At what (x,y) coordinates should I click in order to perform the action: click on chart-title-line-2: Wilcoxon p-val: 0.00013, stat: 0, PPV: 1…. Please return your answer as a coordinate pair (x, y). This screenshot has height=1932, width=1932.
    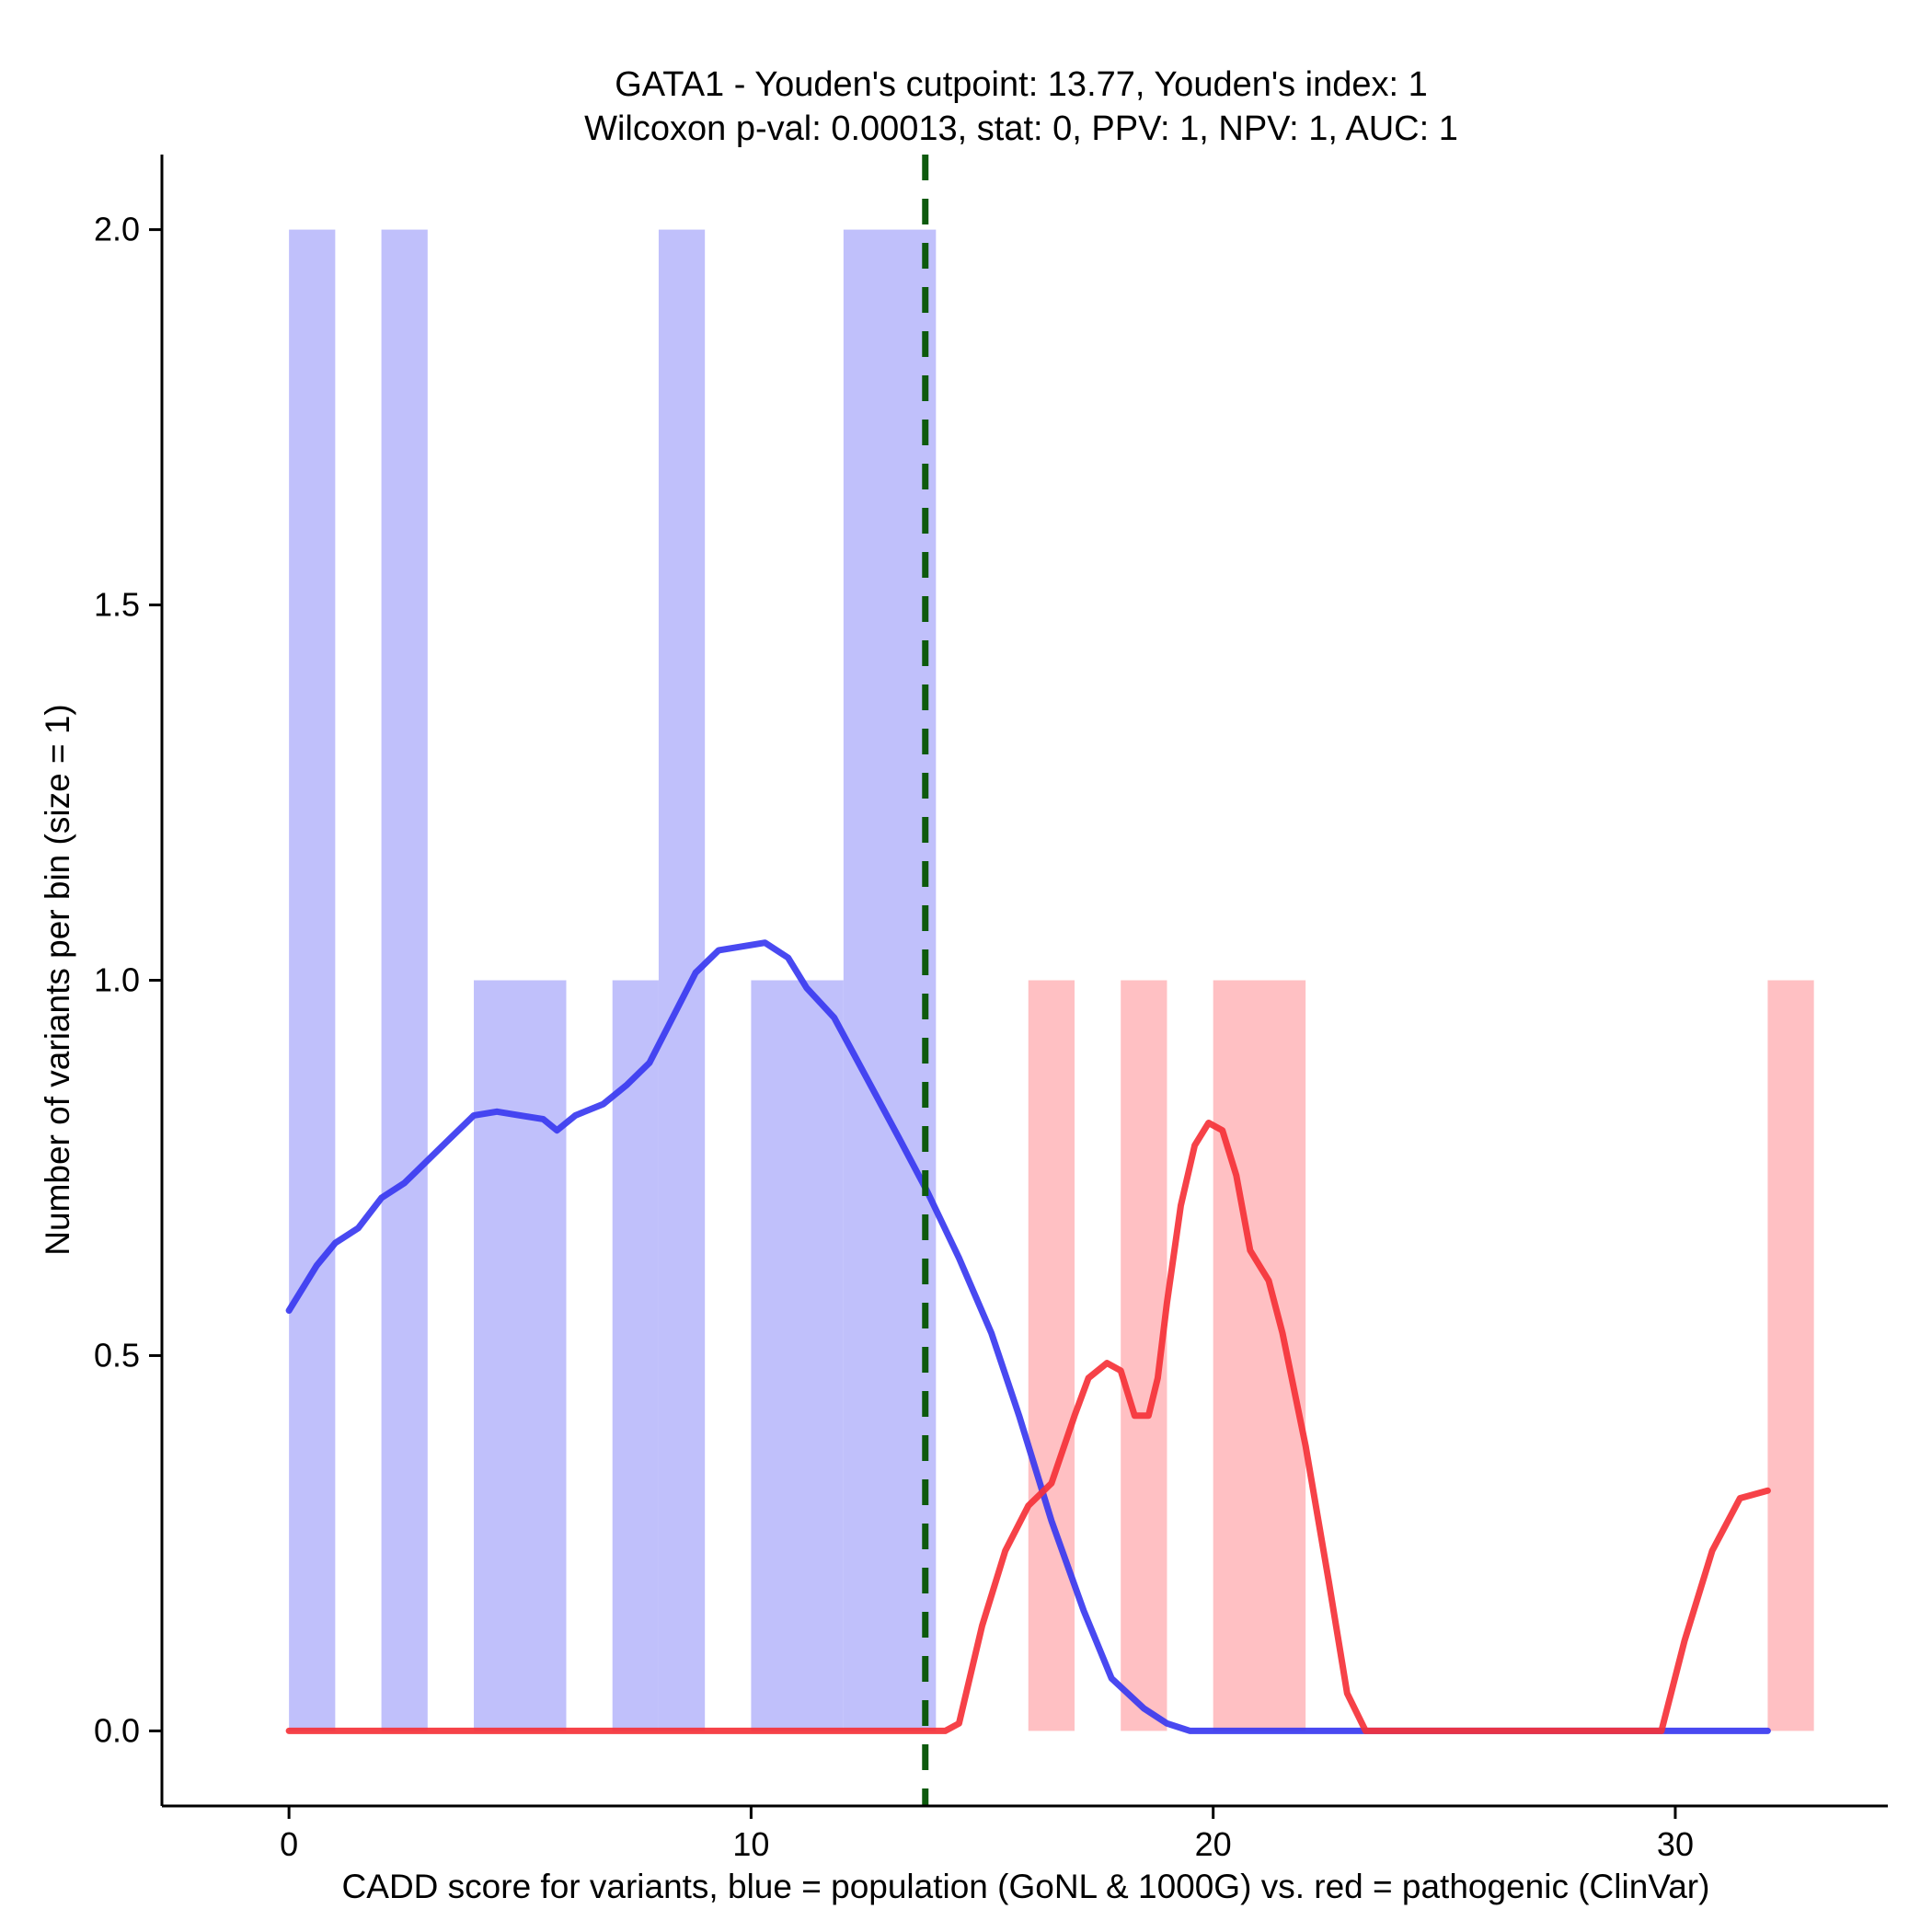
    Looking at the image, I should click on (1021, 128).